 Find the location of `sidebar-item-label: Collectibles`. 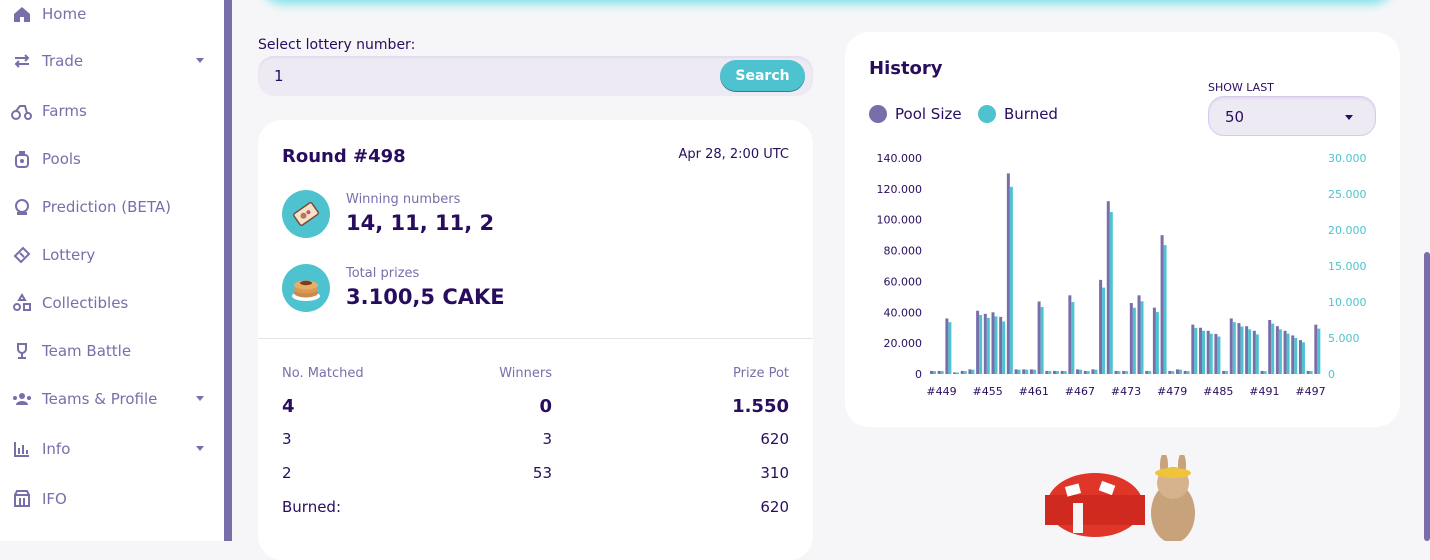

sidebar-item-label: Collectibles is located at coordinates (85, 303).